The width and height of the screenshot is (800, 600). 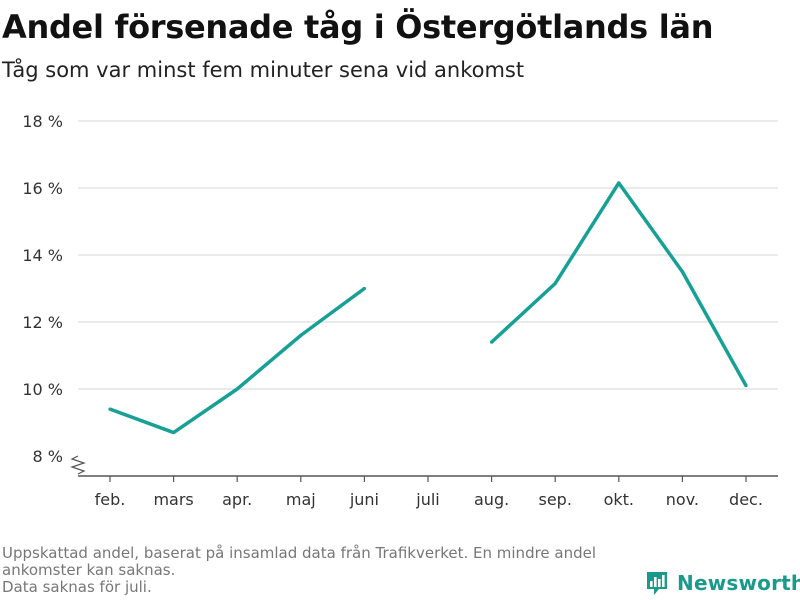 What do you see at coordinates (42, 121) in the screenshot?
I see `y-tick-label: 18 %` at bounding box center [42, 121].